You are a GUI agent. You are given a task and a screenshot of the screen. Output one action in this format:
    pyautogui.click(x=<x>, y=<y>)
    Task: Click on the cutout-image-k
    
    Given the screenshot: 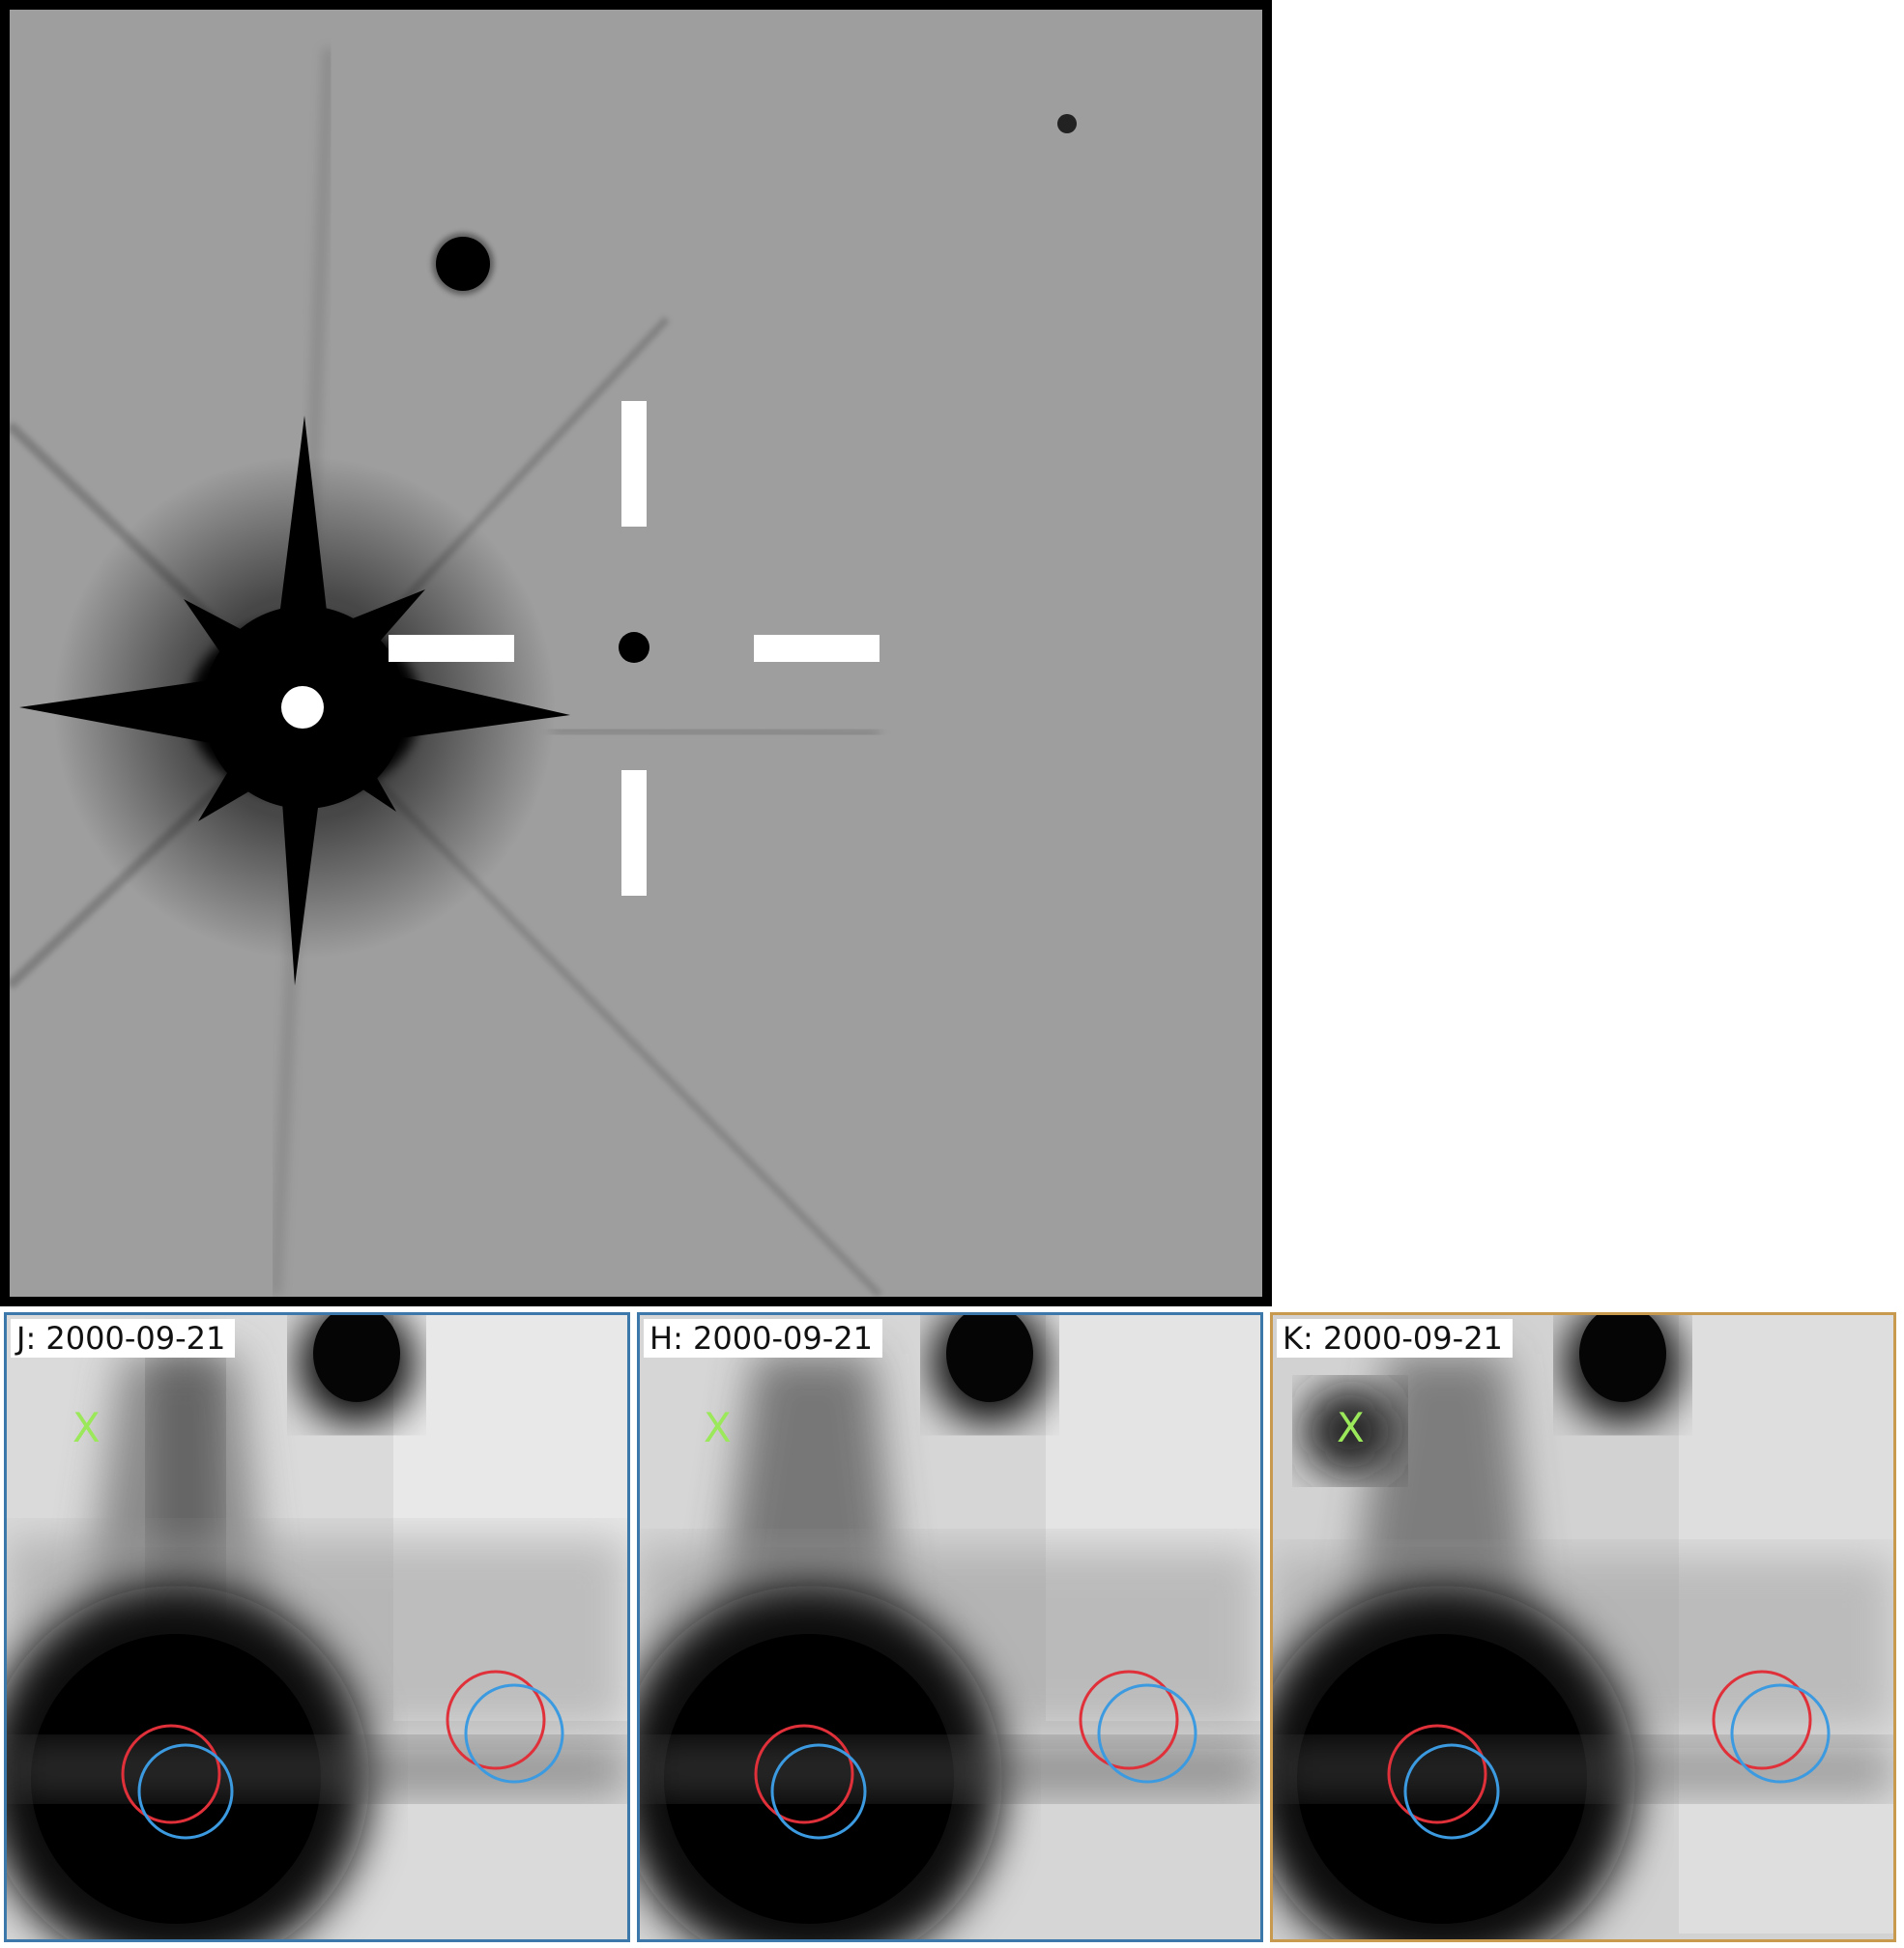 What is the action you would take?
    pyautogui.click(x=1583, y=1627)
    